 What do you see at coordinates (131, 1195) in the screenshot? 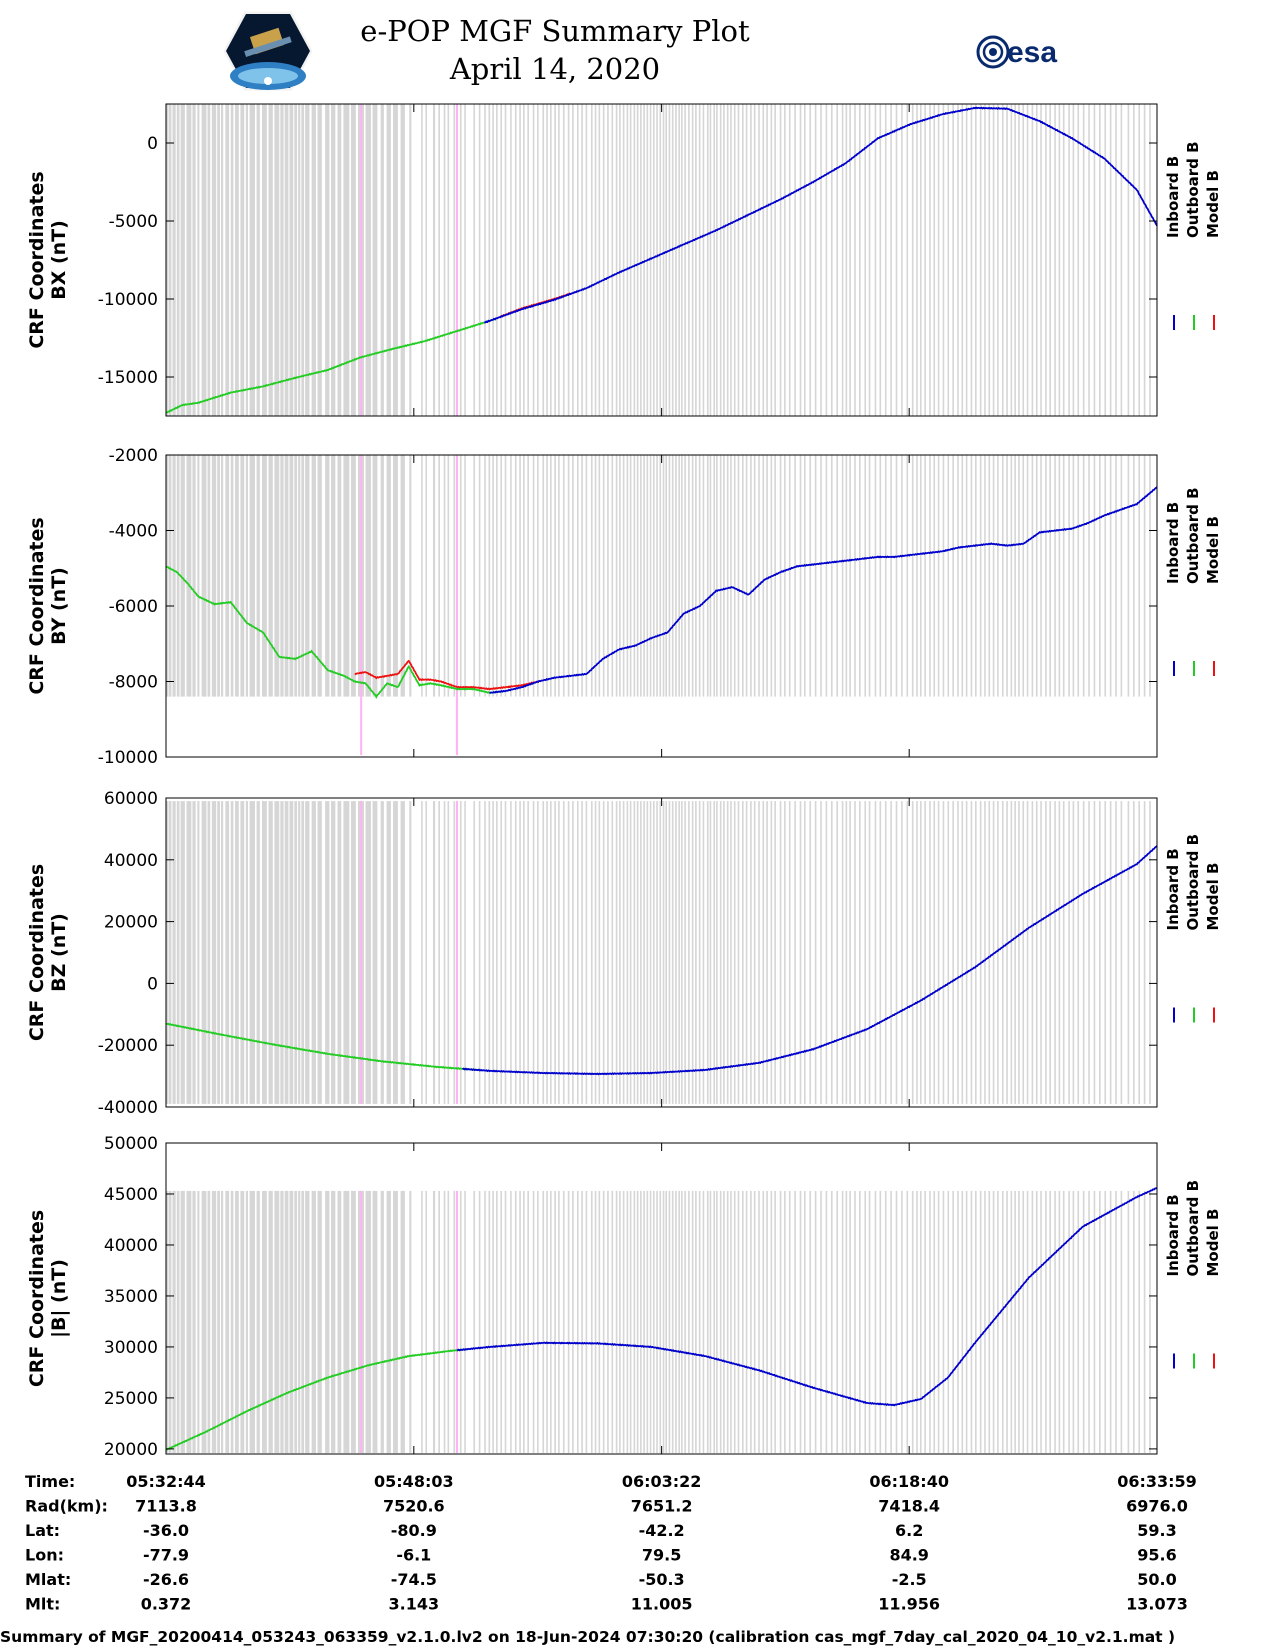
I see `y-tick-label: 45000` at bounding box center [131, 1195].